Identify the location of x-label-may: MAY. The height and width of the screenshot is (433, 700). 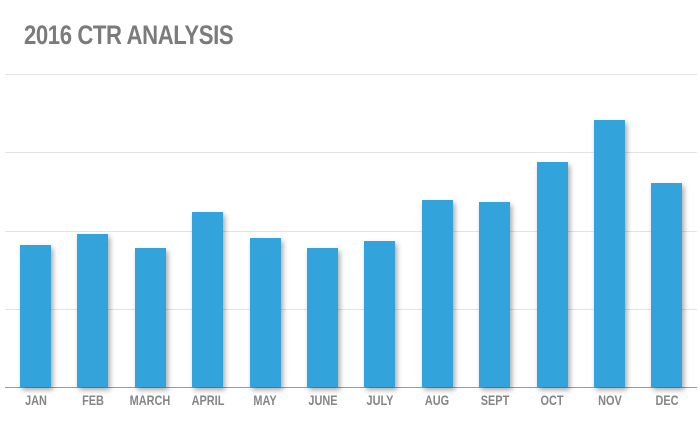
(265, 400).